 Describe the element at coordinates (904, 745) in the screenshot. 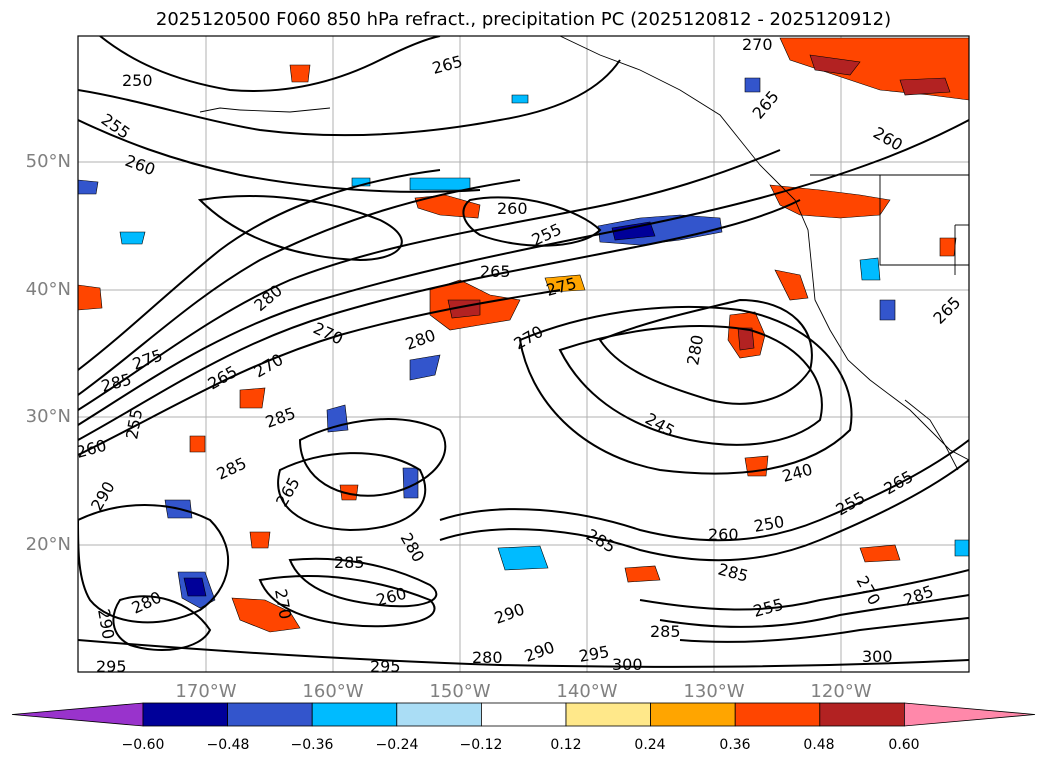

I see `colorbar-tick: 0.60` at that location.